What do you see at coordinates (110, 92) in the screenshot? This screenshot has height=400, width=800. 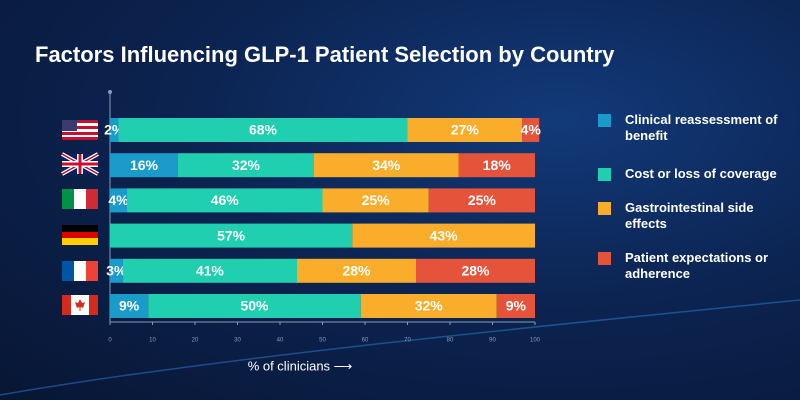 I see `axis-dot` at bounding box center [110, 92].